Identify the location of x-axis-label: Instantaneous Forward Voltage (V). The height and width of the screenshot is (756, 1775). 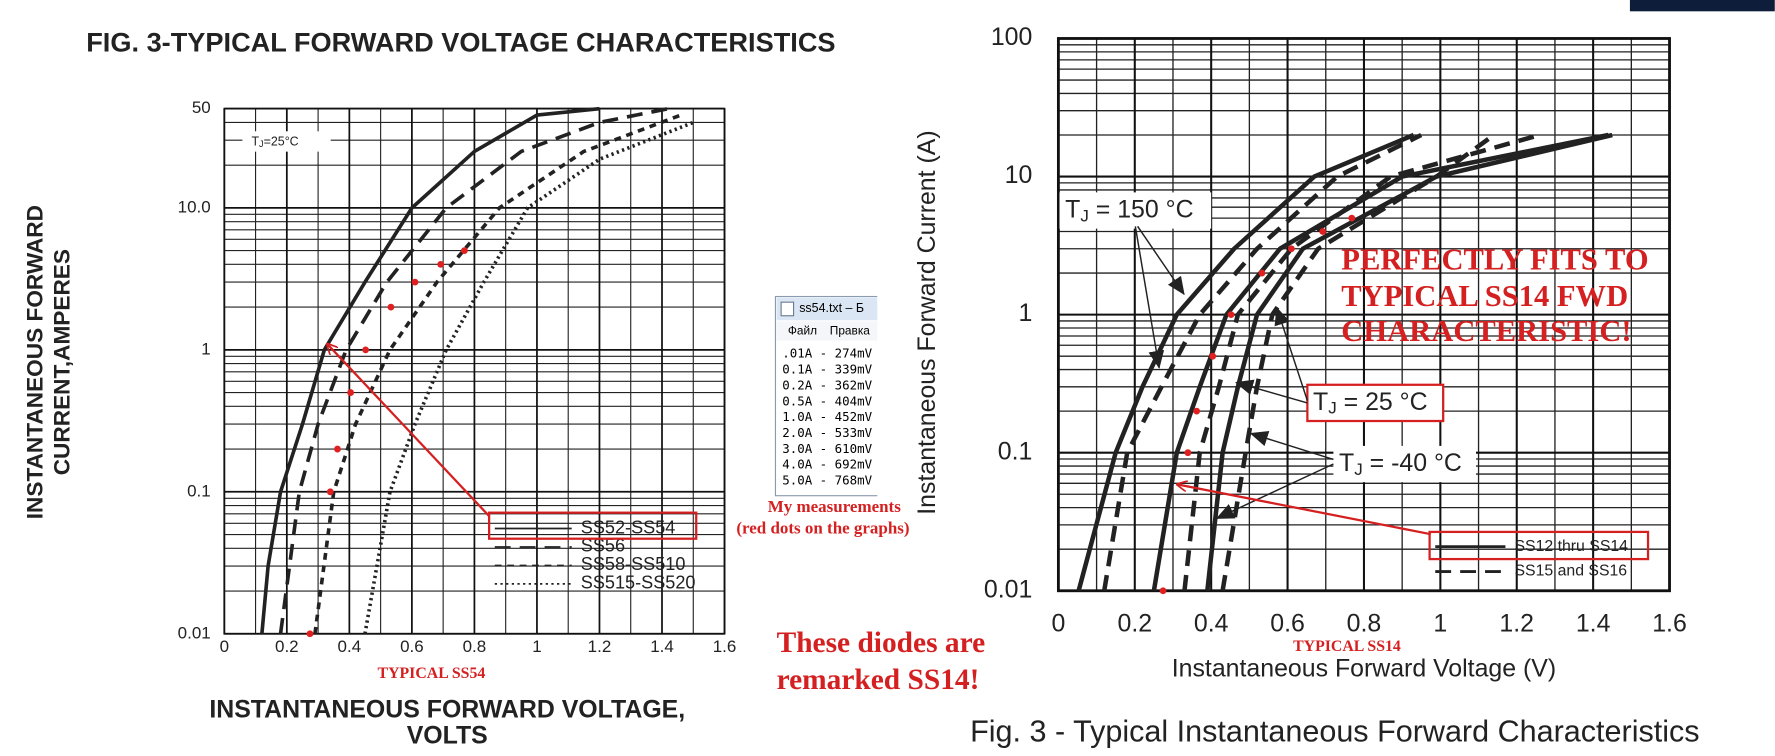
(1364, 669).